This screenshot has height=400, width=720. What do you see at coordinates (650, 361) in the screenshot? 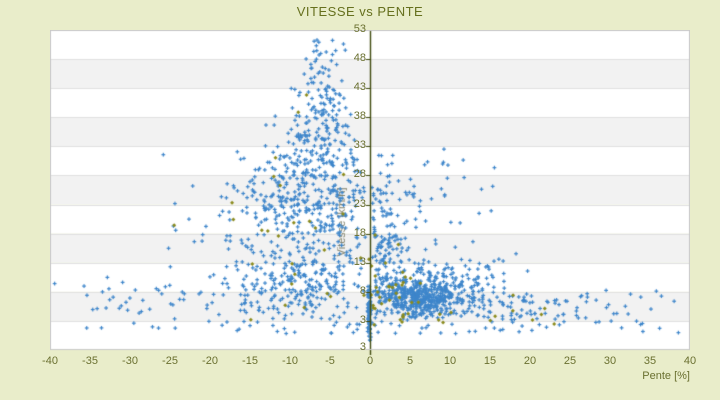
I see `x-tick-label: 35` at bounding box center [650, 361].